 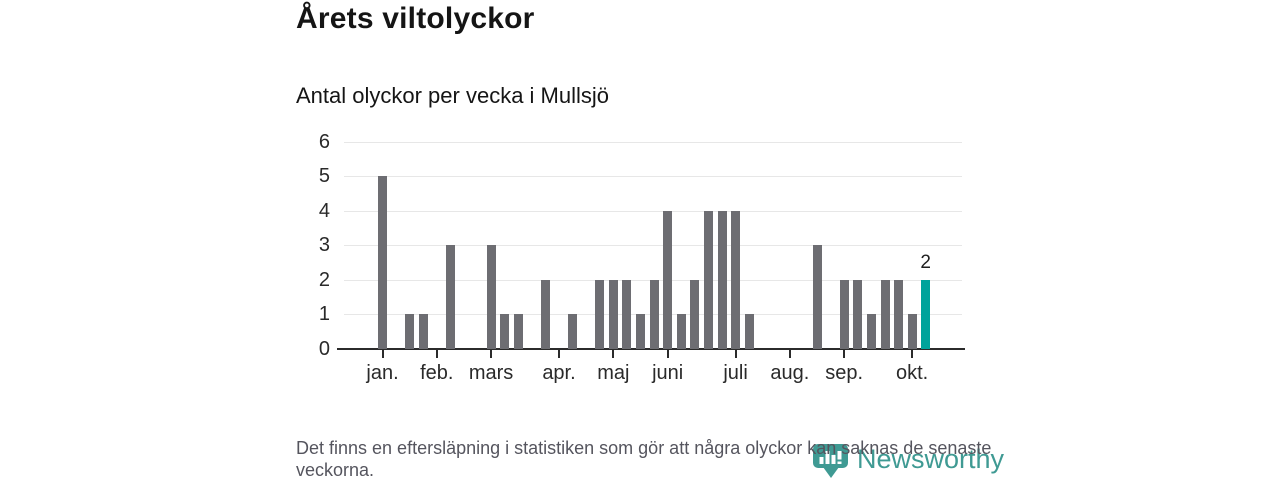 What do you see at coordinates (613, 372) in the screenshot?
I see `month-label: maj` at bounding box center [613, 372].